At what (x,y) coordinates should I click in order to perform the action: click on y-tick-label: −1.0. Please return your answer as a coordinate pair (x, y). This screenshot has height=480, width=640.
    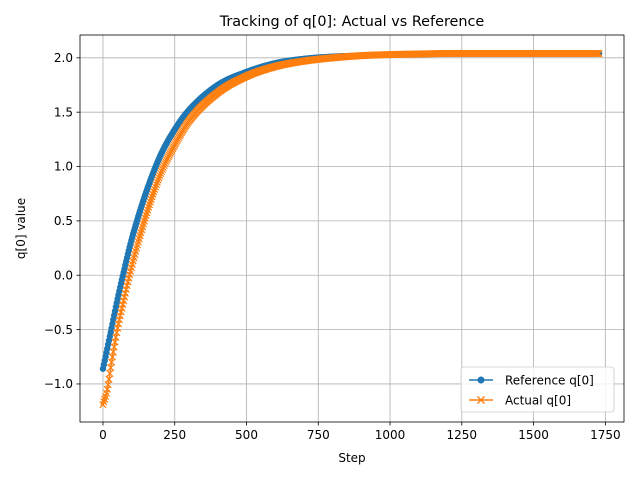
    Looking at the image, I should click on (58, 384).